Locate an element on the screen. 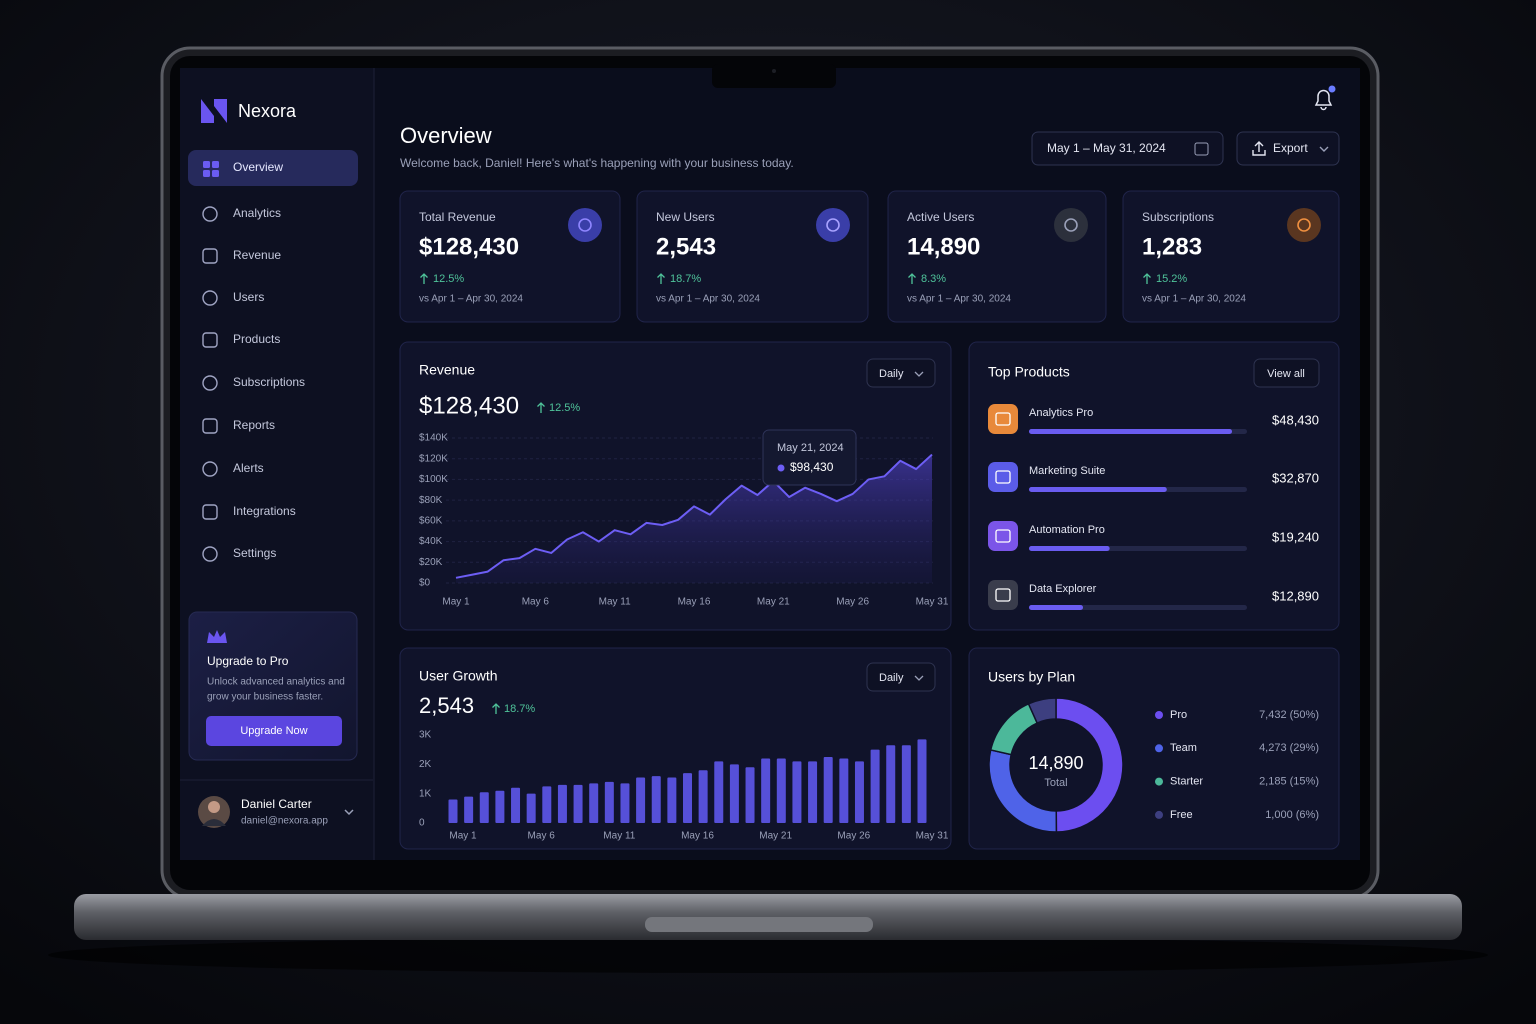  nav-item: Integrations is located at coordinates (264, 511).